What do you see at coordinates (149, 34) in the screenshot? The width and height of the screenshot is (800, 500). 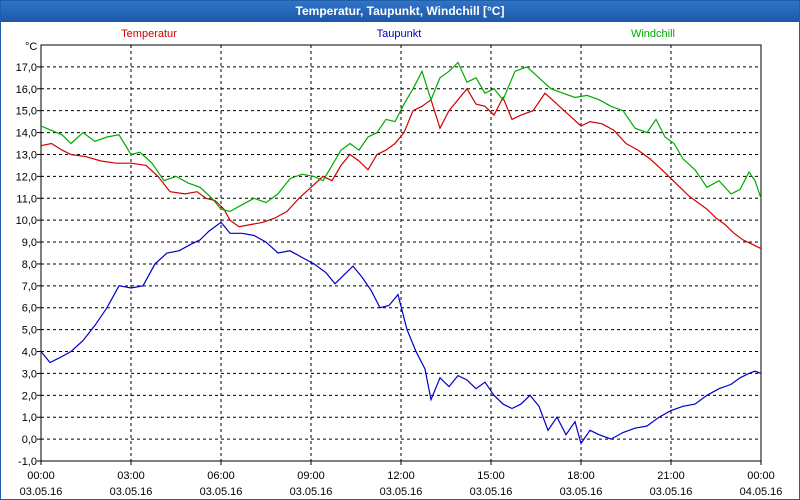 I see `legend-temperatur: Temperatur` at bounding box center [149, 34].